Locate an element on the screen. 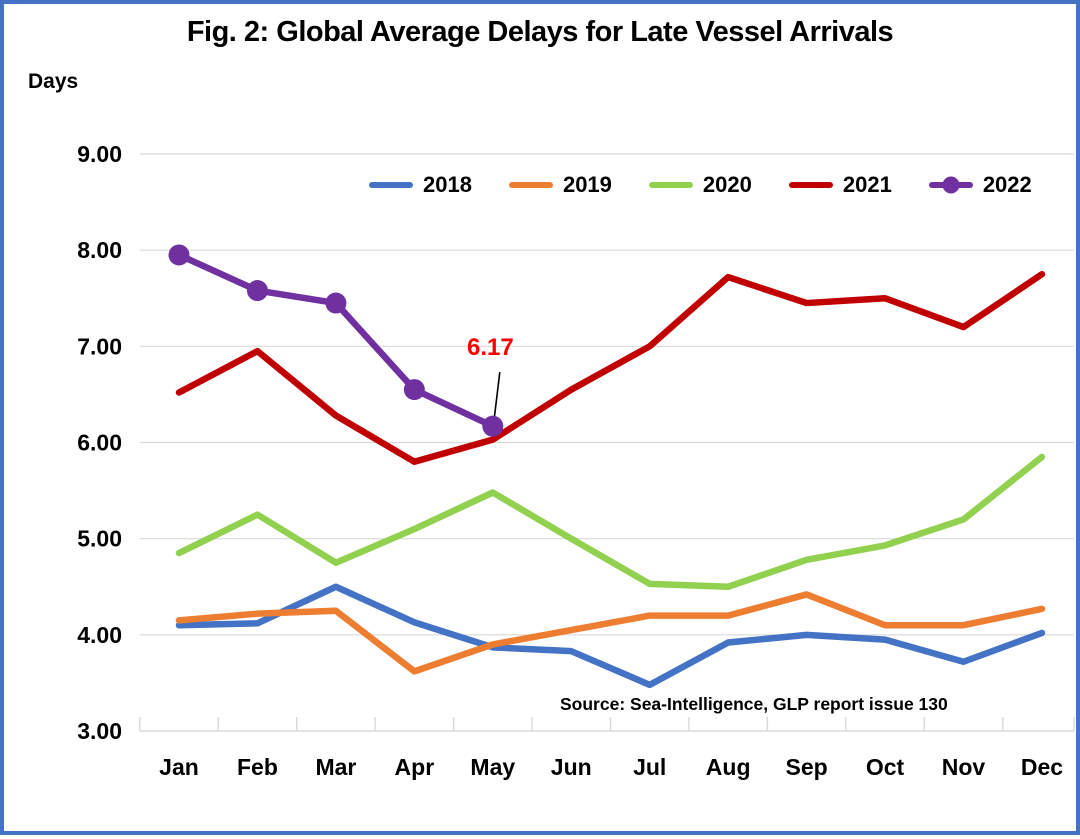  x-tick-label: Oct is located at coordinates (885, 767).